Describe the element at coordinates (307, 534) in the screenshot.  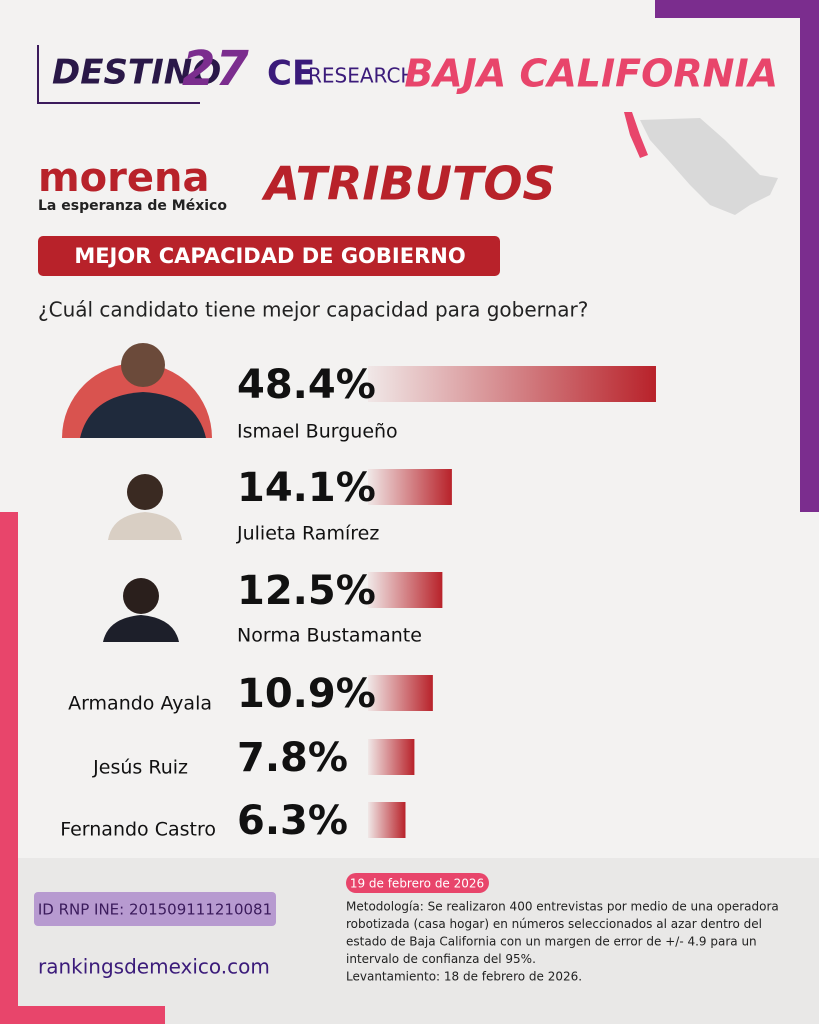
I see `candidate-name: Julieta Ramírez` at that location.